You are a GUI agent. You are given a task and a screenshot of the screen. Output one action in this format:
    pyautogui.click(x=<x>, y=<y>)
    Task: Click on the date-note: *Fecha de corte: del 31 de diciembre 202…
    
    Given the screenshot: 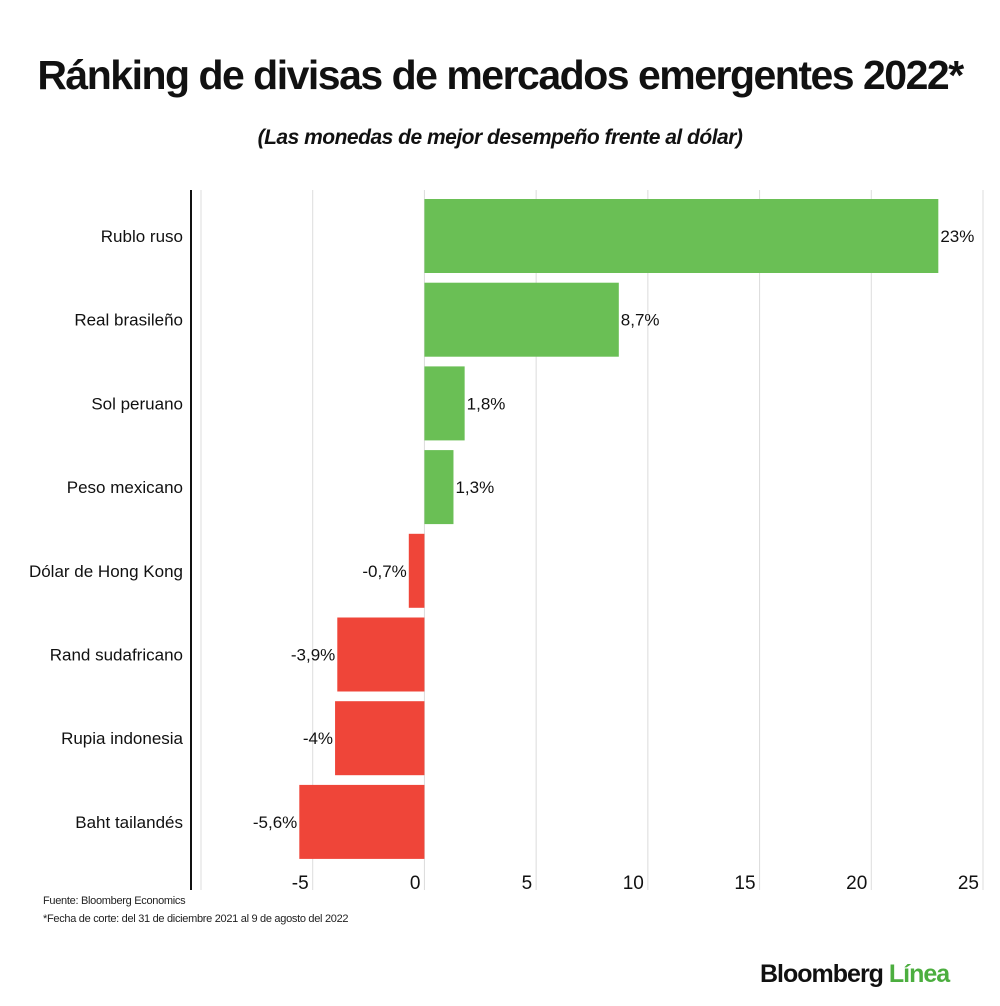 What is the action you would take?
    pyautogui.click(x=196, y=919)
    